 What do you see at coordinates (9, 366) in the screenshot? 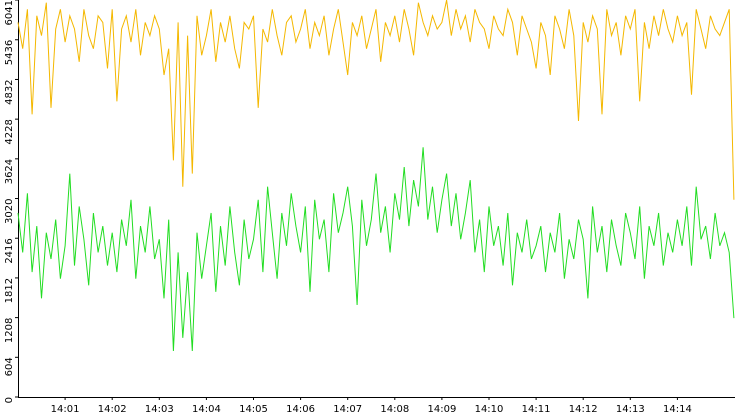
I see `y-tick-label: 604` at bounding box center [9, 366].